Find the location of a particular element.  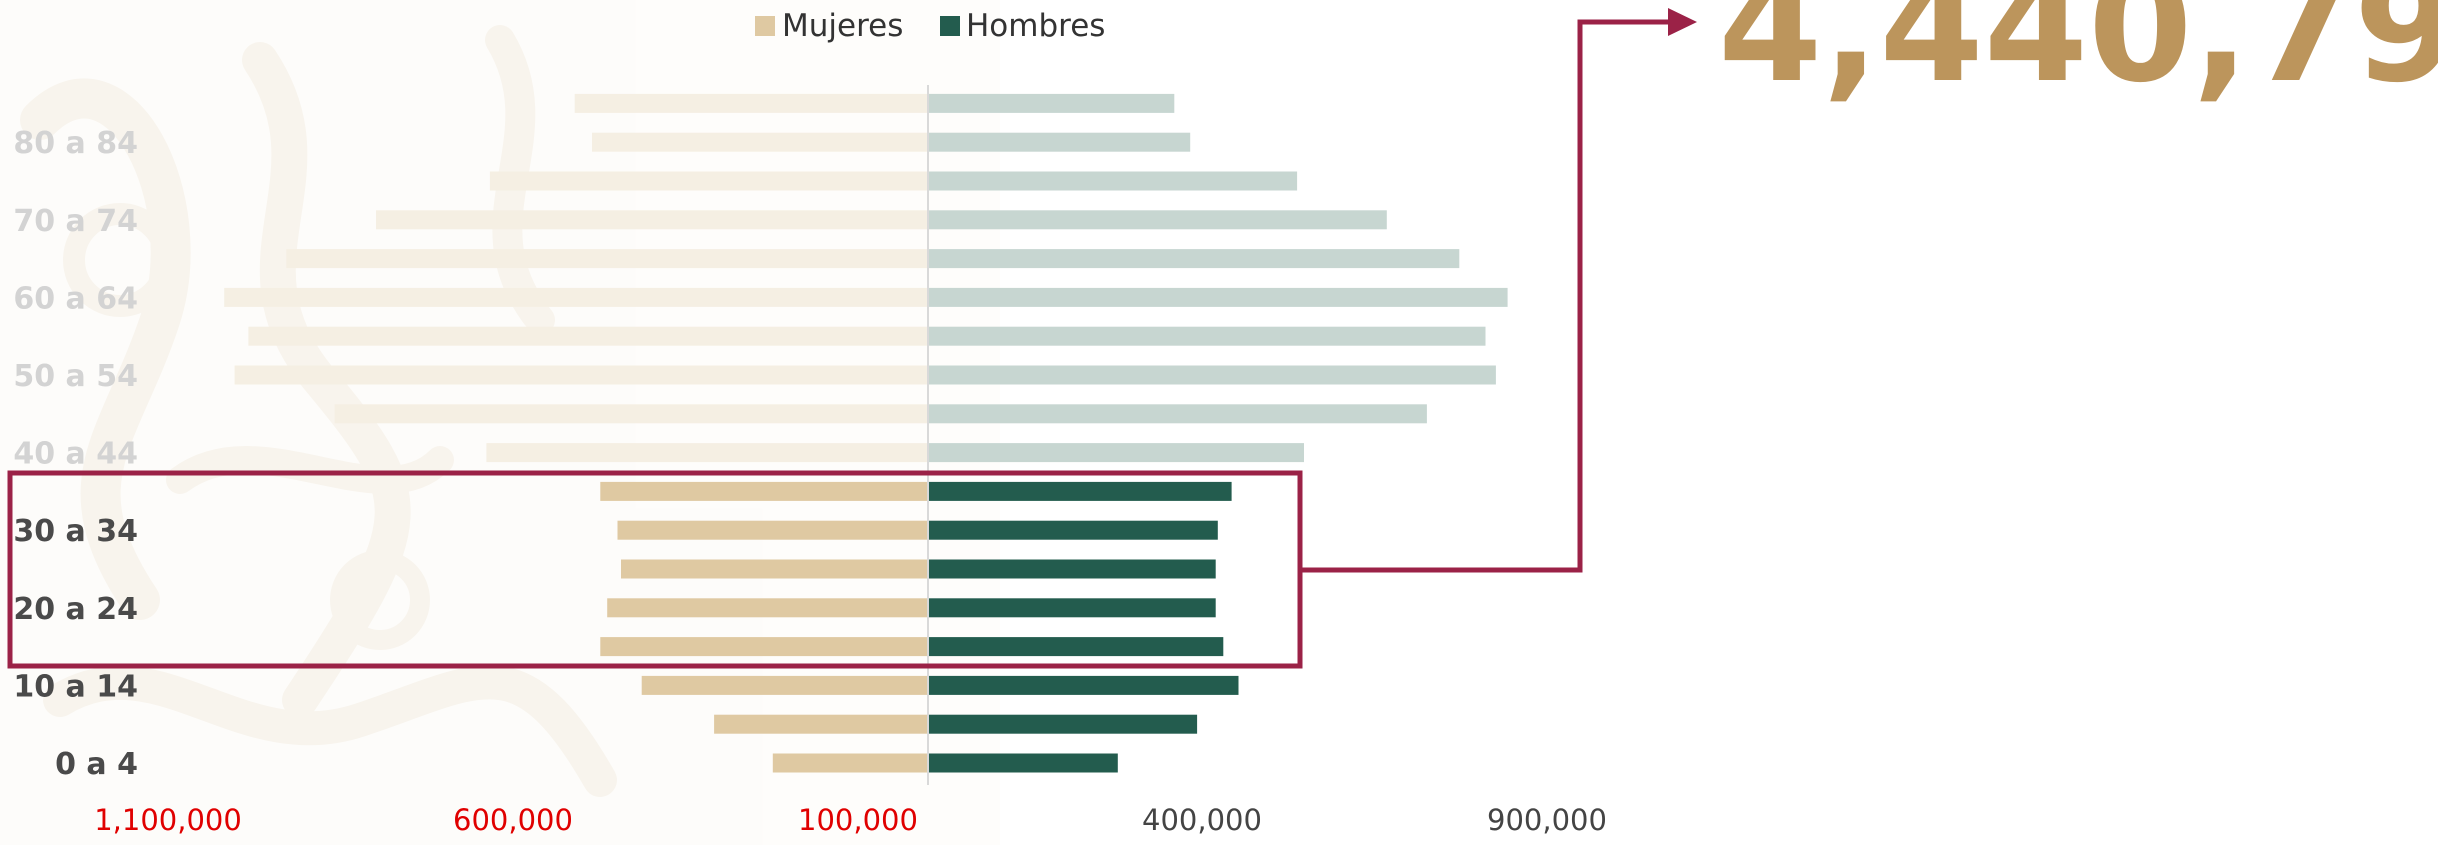

x-tick-label: 1,100,000 is located at coordinates (168, 820).